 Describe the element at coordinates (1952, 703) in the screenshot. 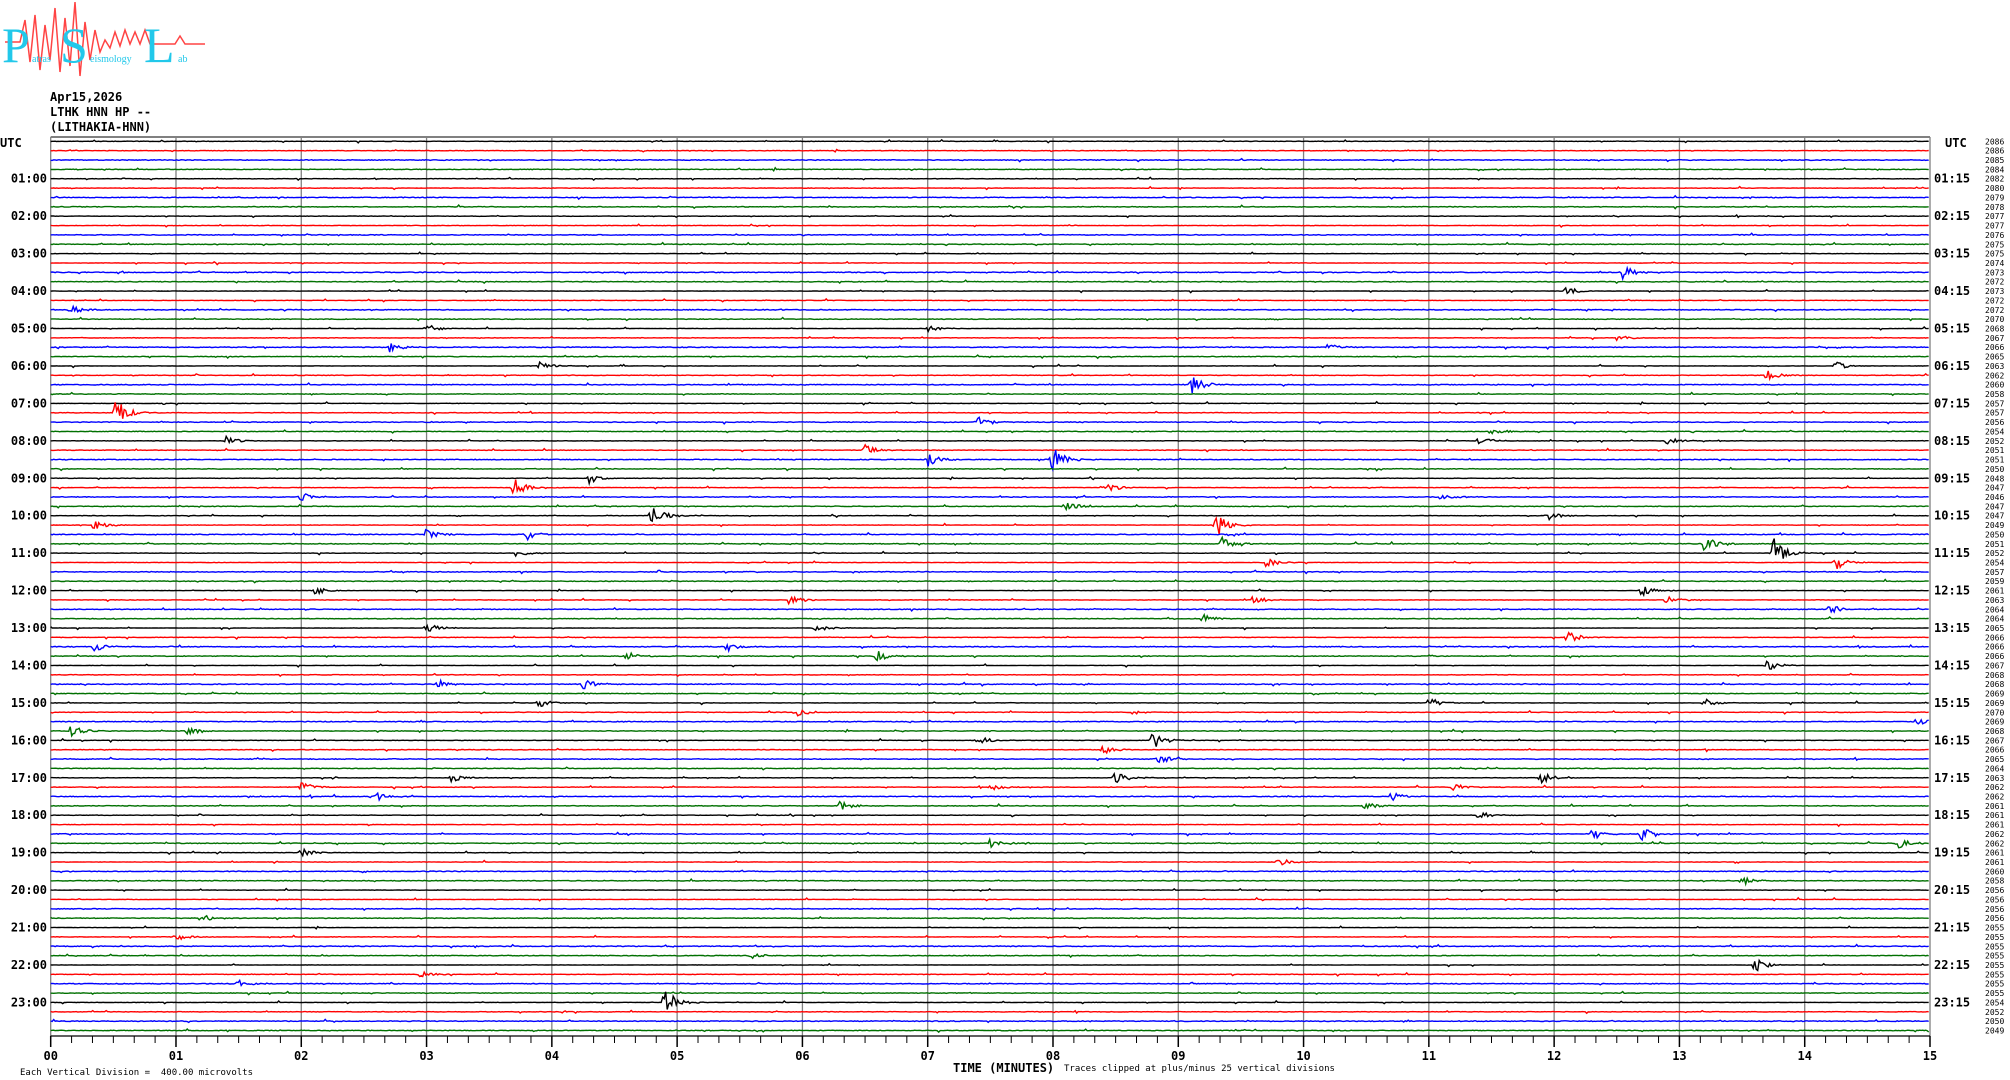

I see `right-hour-label: 15:15` at that location.